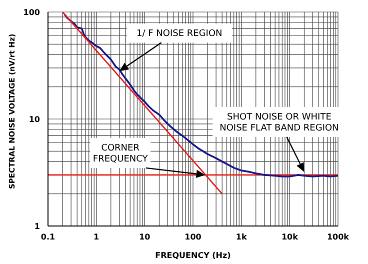 This screenshot has width=368, height=264. What do you see at coordinates (145, 237) in the screenshot?
I see `x-tick-label: 10` at bounding box center [145, 237].